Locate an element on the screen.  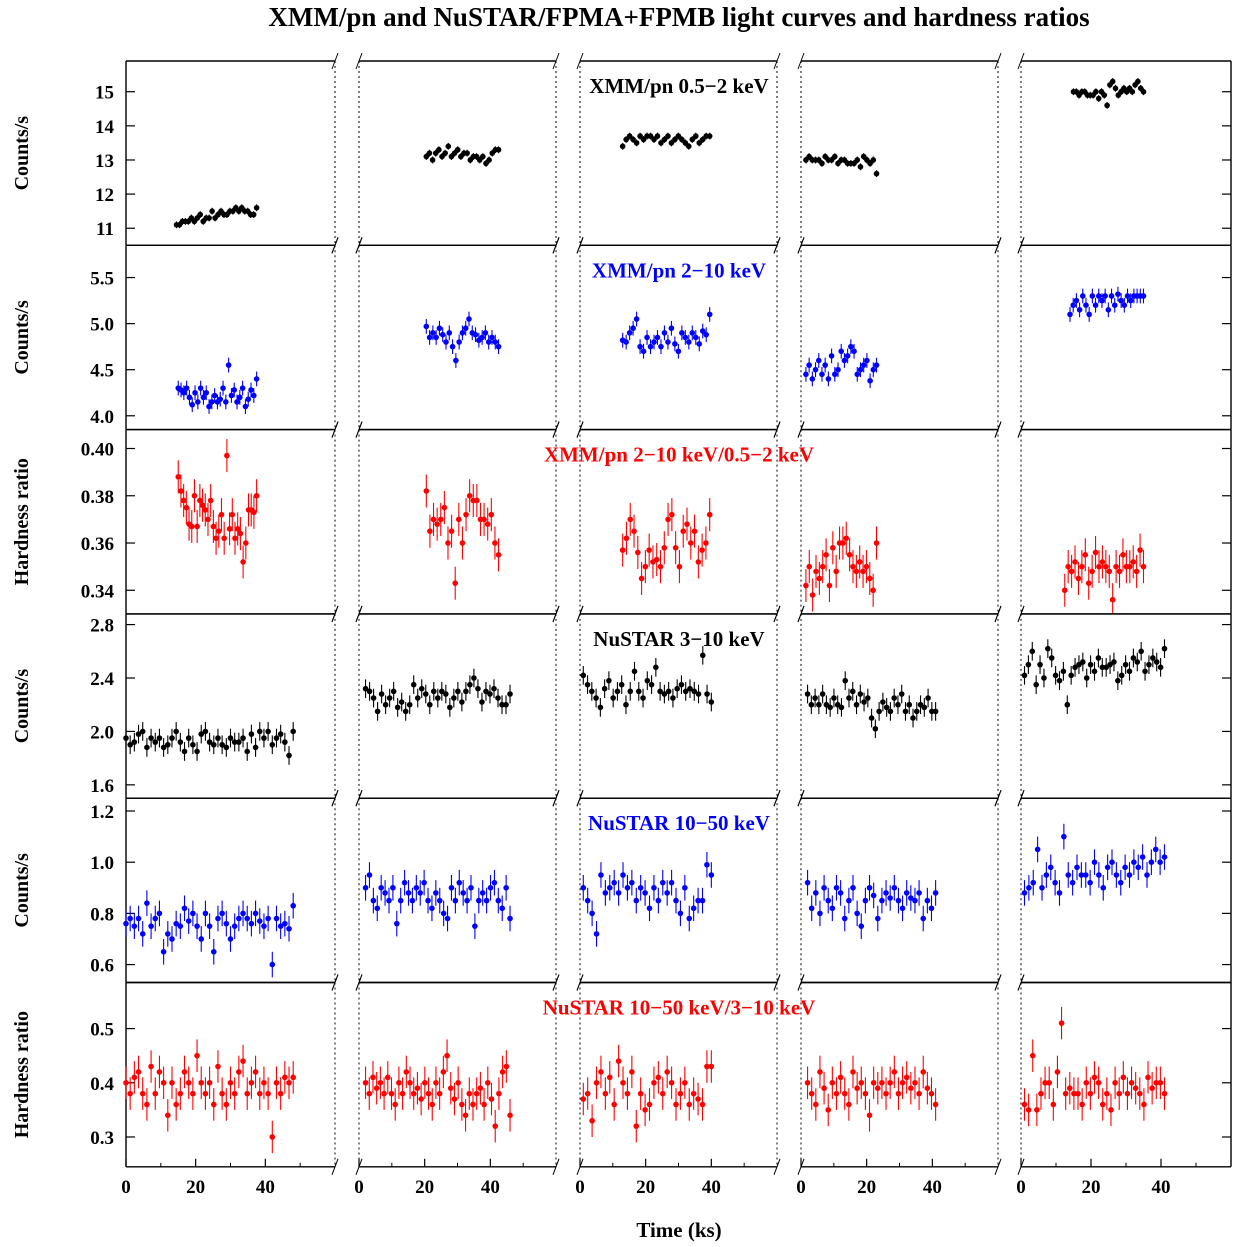
y-tick-label: 0.36 is located at coordinates (97, 544).